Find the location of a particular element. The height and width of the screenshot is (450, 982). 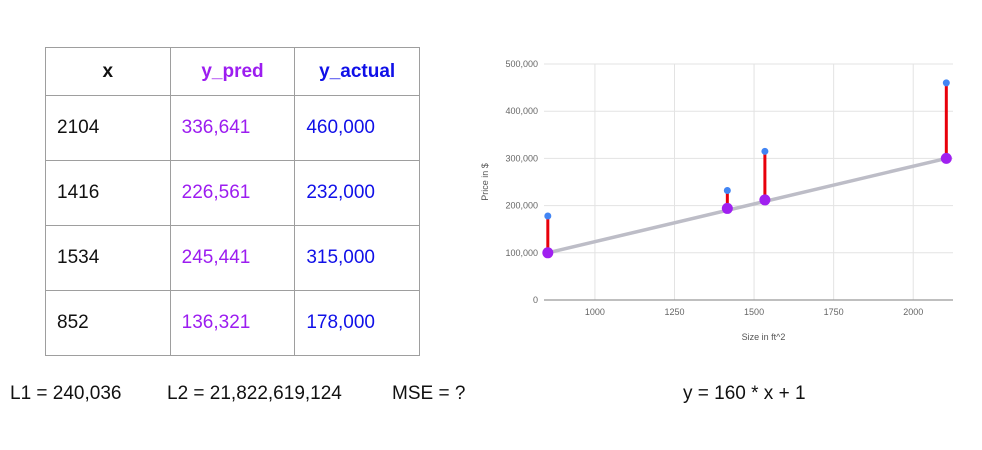

header-y-actual: y_actual is located at coordinates (357, 71).